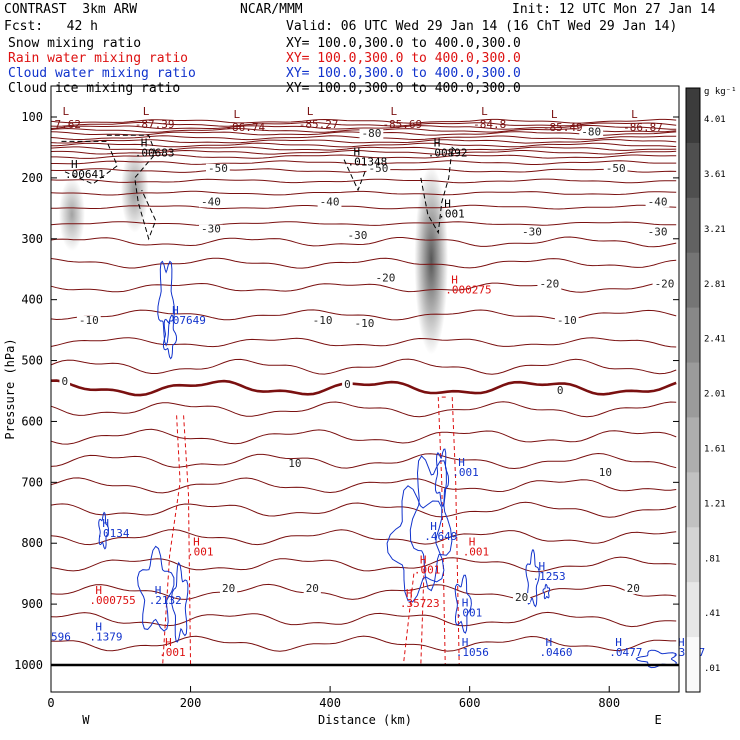  I want to click on colorbar-tick-2: 3.21, so click(715, 230).